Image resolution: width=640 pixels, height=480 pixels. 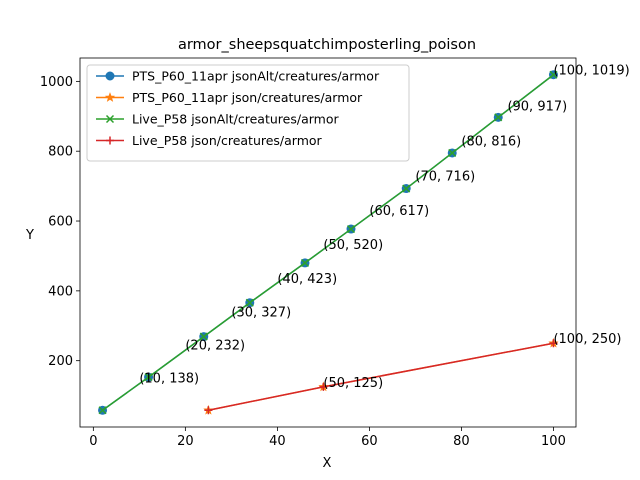 What do you see at coordinates (60, 361) in the screenshot?
I see `y-tick-label: 200` at bounding box center [60, 361].